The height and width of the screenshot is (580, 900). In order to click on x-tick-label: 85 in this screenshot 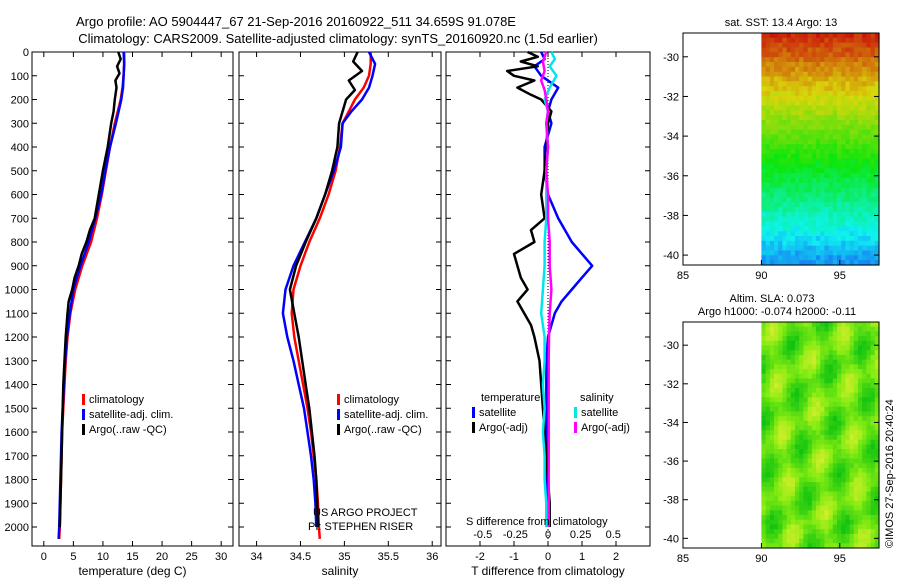, I will do `click(683, 559)`.